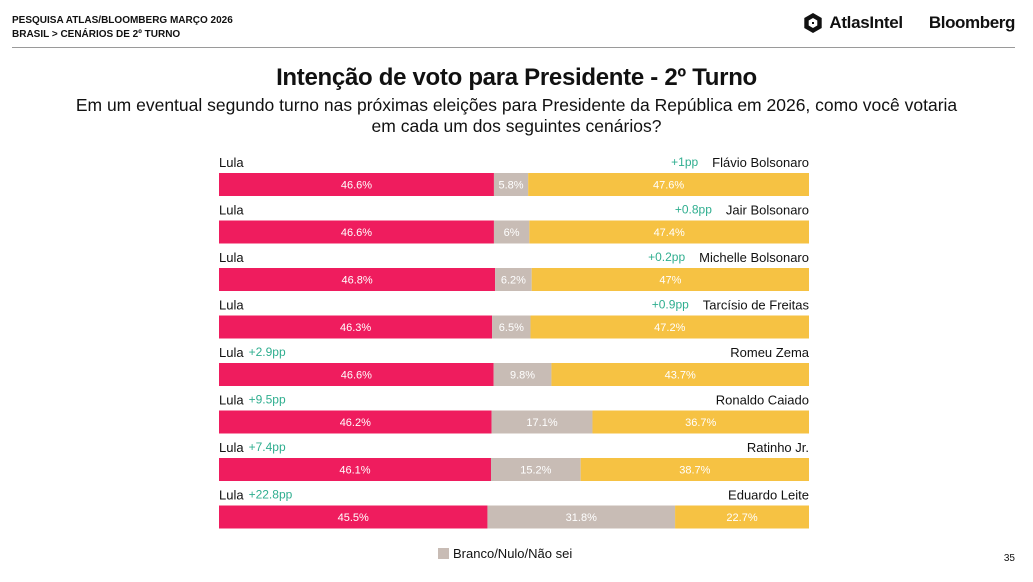 The height and width of the screenshot is (582, 1033). I want to click on value-label-blank: 5.8%, so click(511, 186).